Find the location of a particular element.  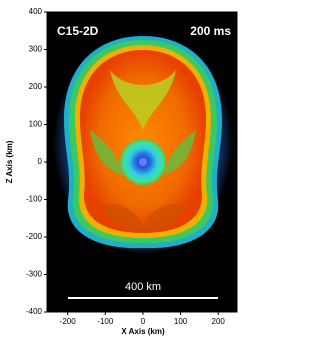

x-axis-label: X Axis (km) is located at coordinates (143, 331).